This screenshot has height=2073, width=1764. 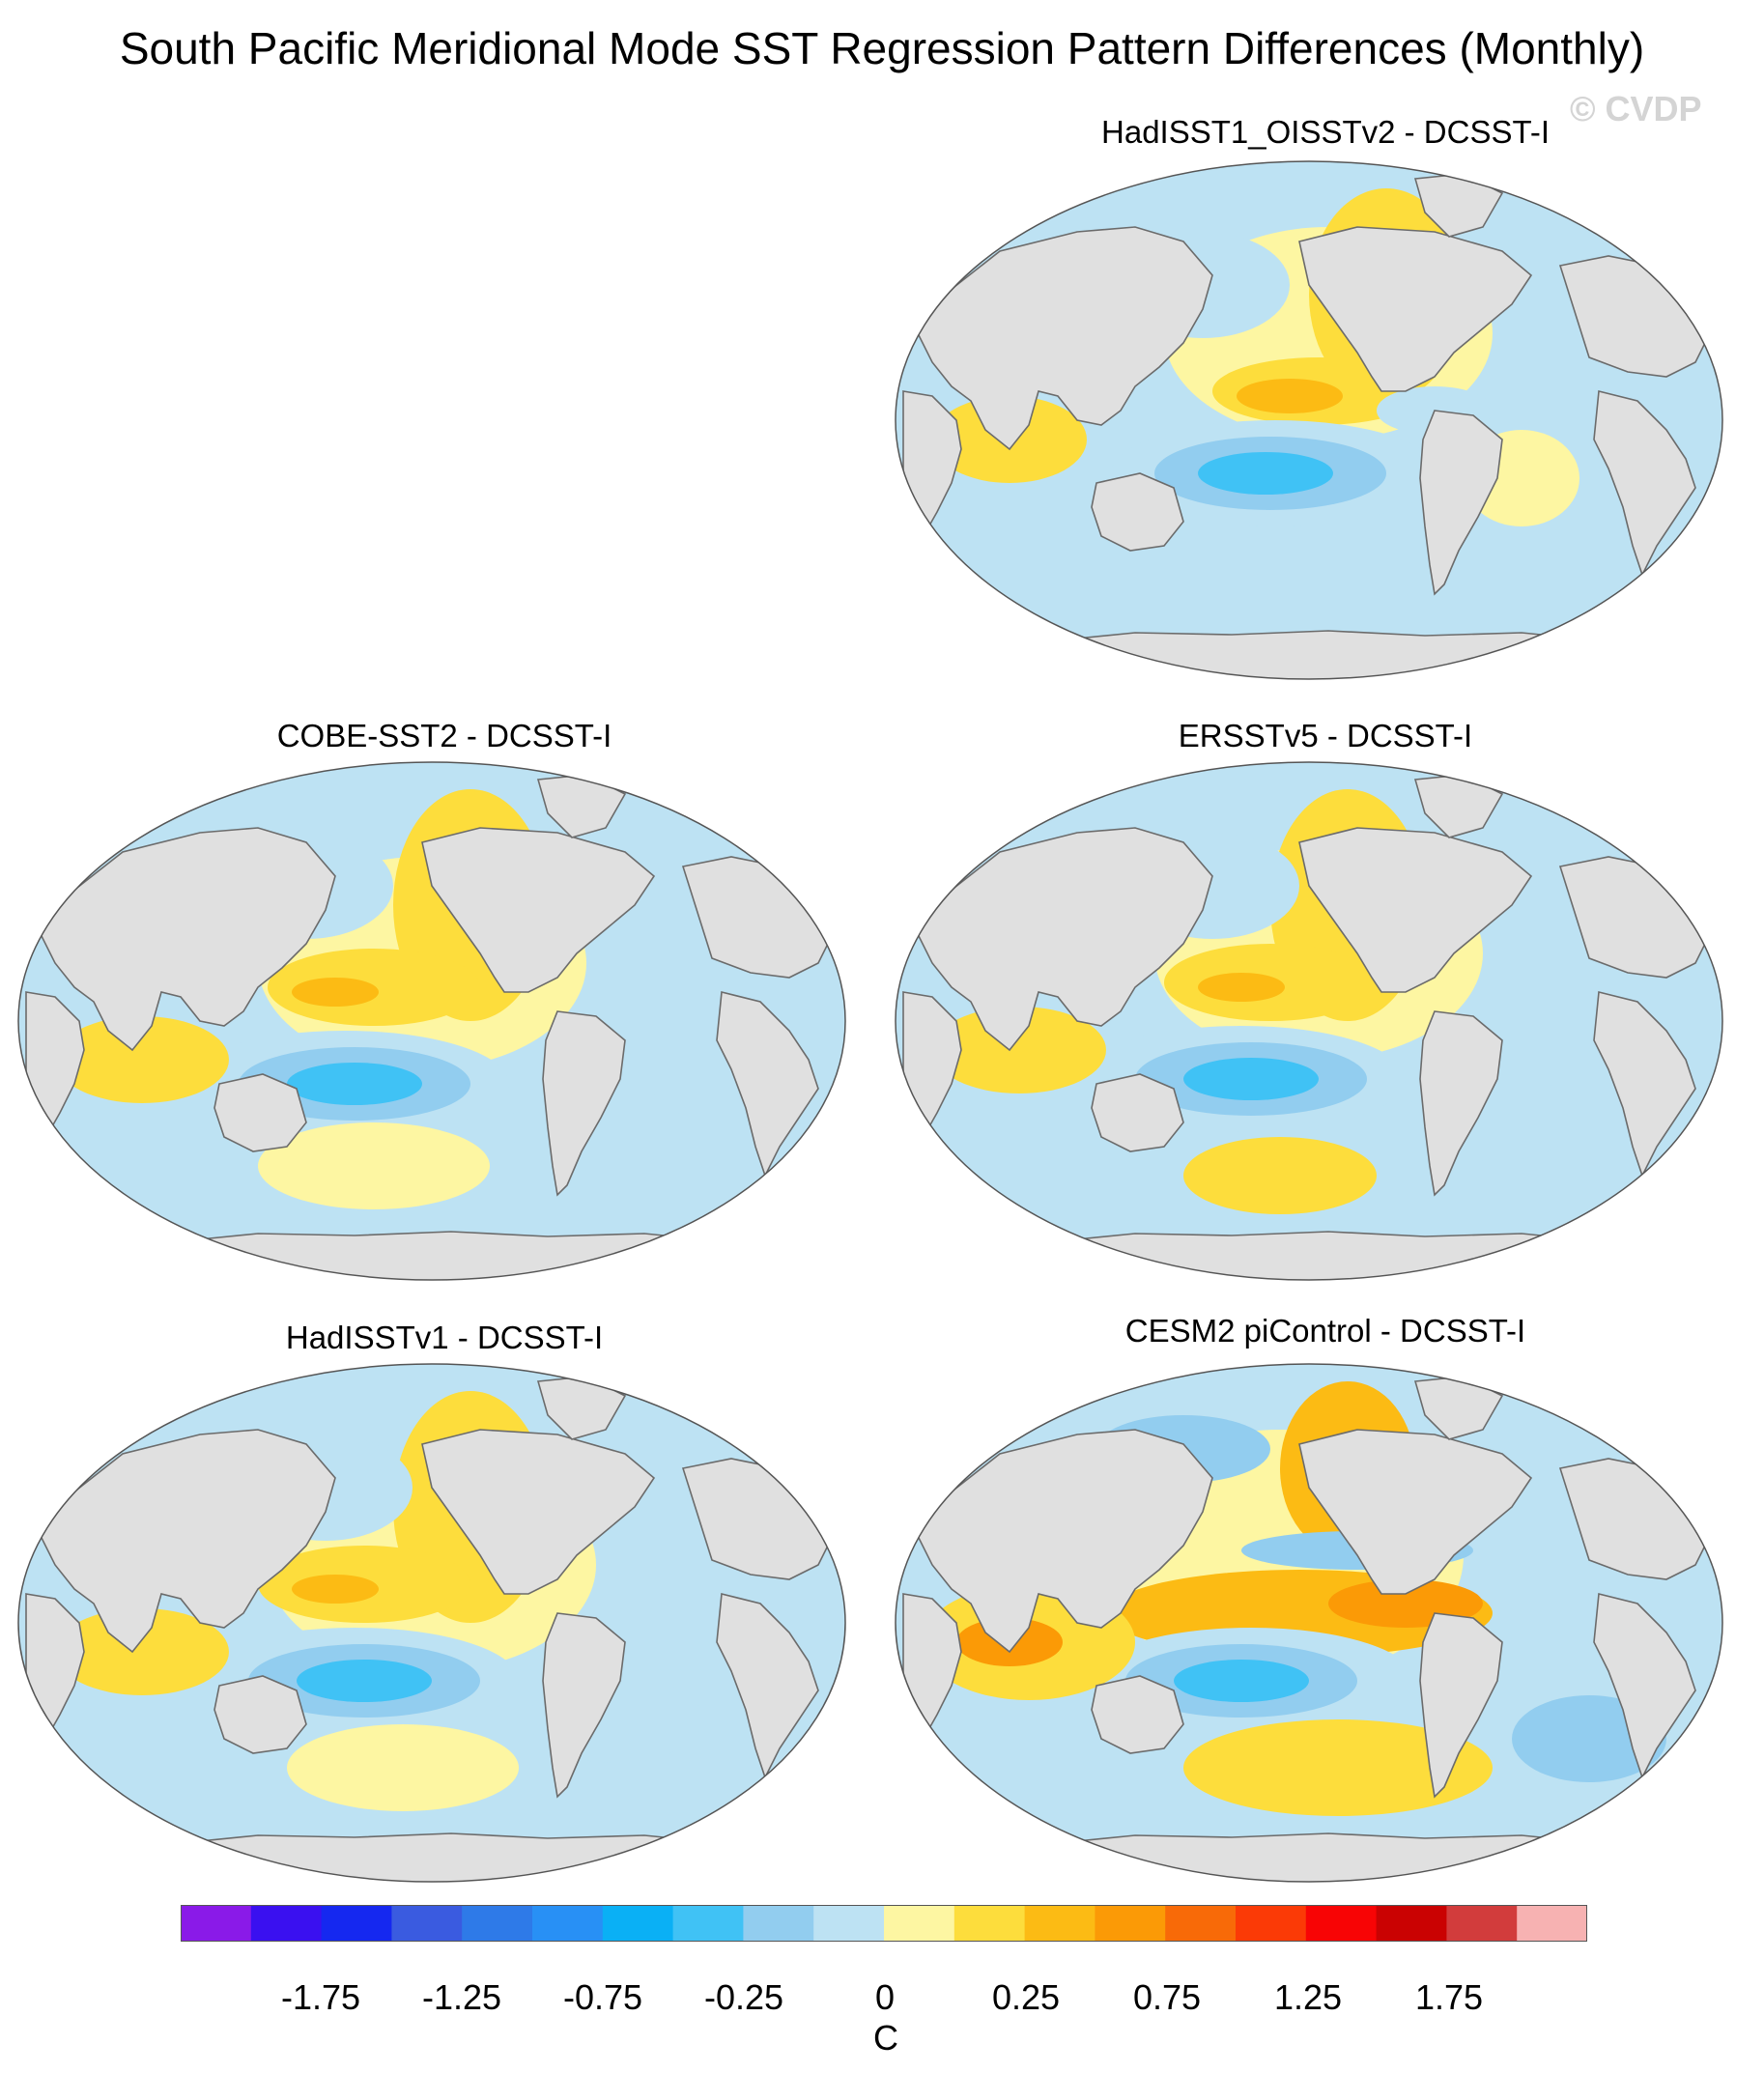 I want to click on colorbar-tick-label: 0.25, so click(x=1026, y=1997).